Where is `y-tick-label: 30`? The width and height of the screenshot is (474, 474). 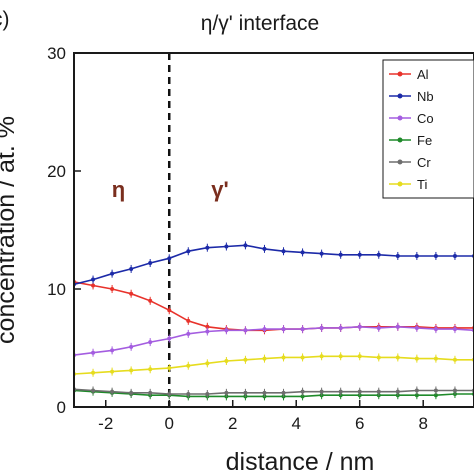
y-tick-label: 30 is located at coordinates (56, 53).